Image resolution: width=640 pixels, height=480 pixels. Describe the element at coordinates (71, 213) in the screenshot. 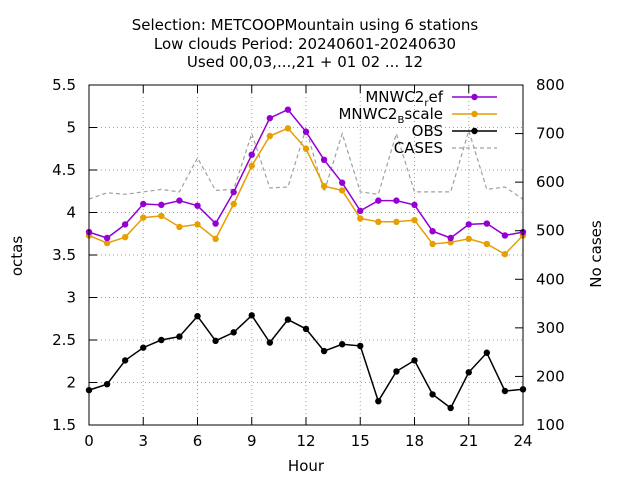

I see `y-tick-label: 4` at that location.